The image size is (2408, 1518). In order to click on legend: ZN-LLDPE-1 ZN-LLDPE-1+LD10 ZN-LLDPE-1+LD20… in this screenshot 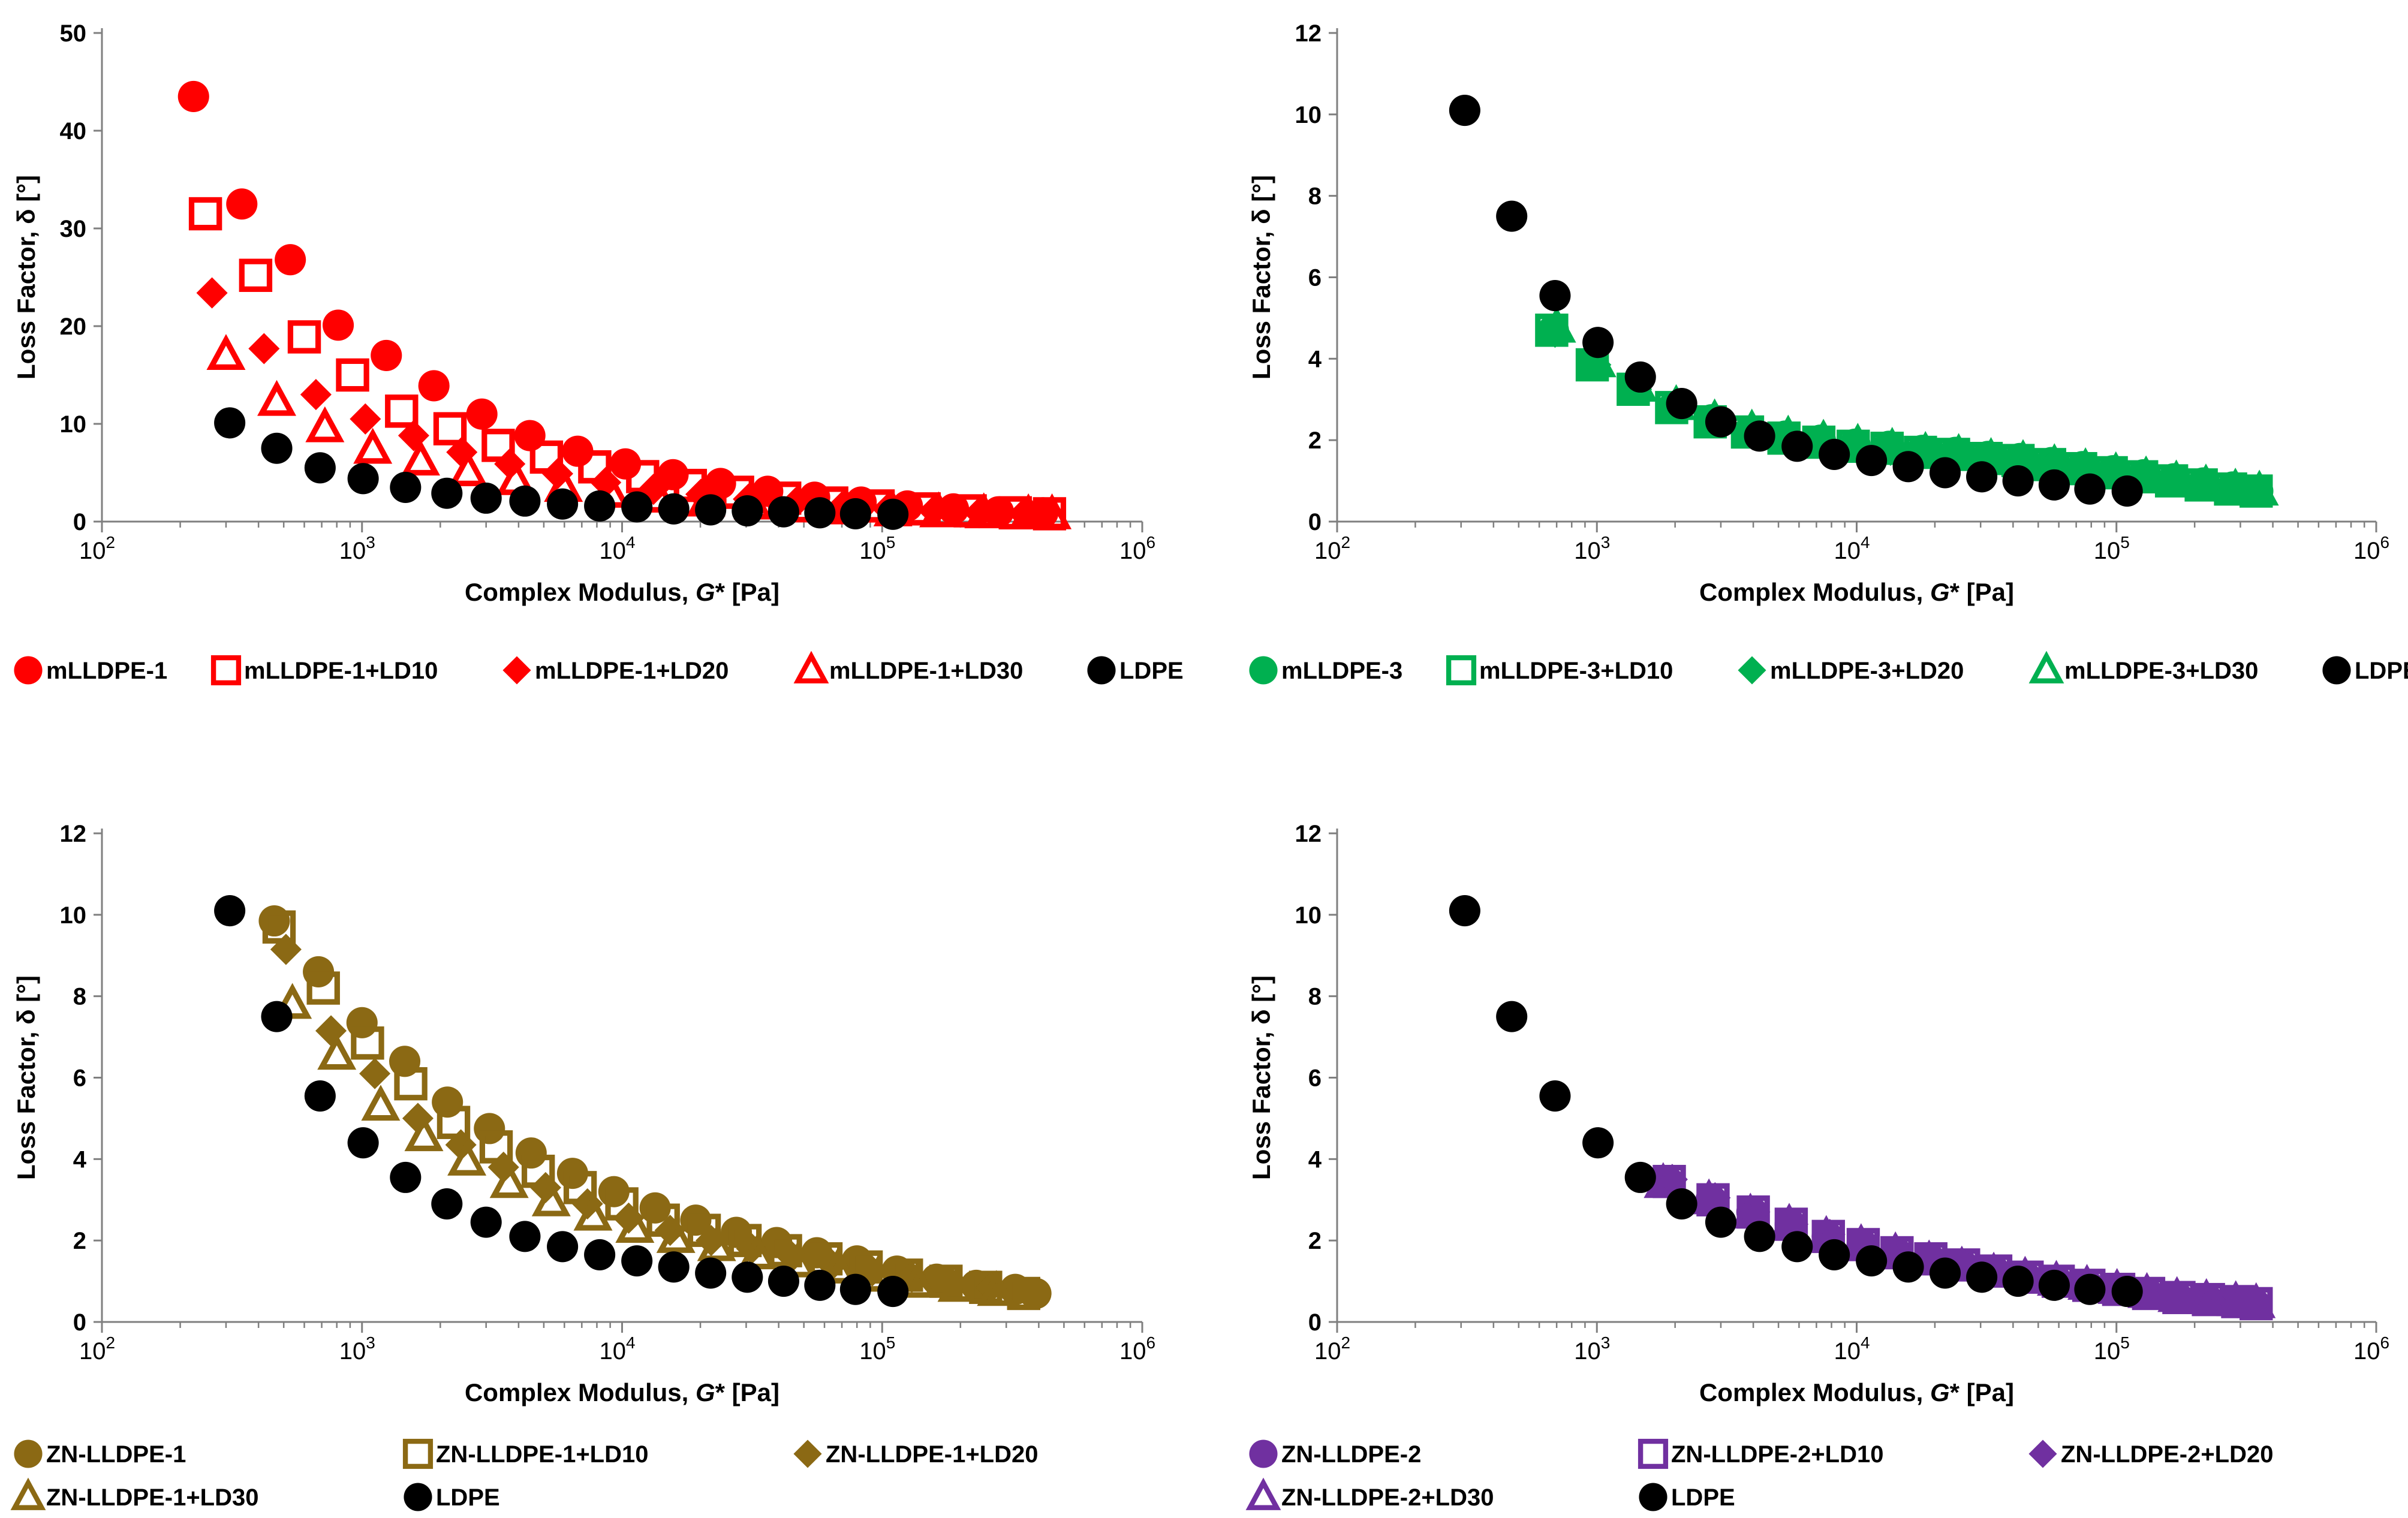, I will do `click(524, 1474)`.